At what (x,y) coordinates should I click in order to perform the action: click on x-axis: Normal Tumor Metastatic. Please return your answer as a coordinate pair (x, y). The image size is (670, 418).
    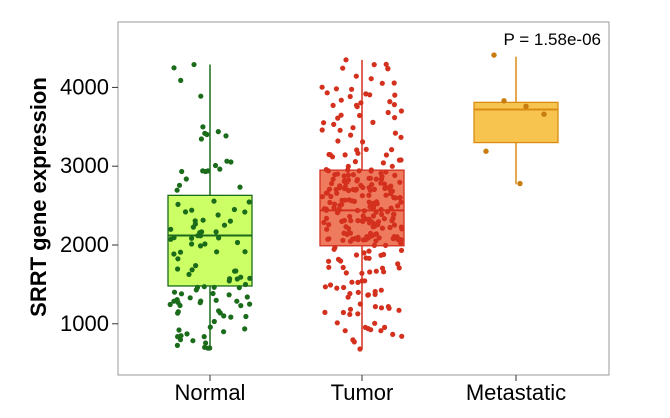
    Looking at the image, I should click on (370, 390).